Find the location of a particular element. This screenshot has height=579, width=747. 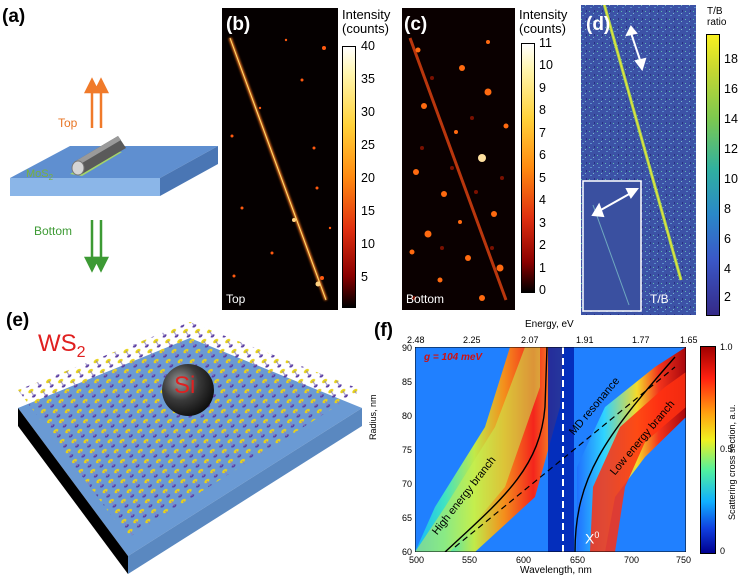

scattering-map is located at coordinates (550, 449).